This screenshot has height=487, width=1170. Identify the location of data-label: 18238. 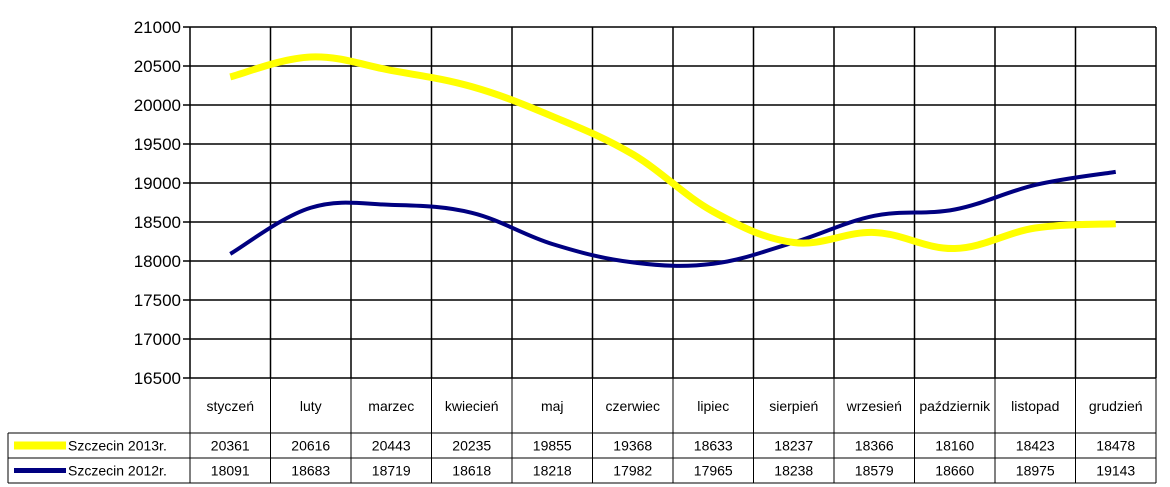
(793, 471).